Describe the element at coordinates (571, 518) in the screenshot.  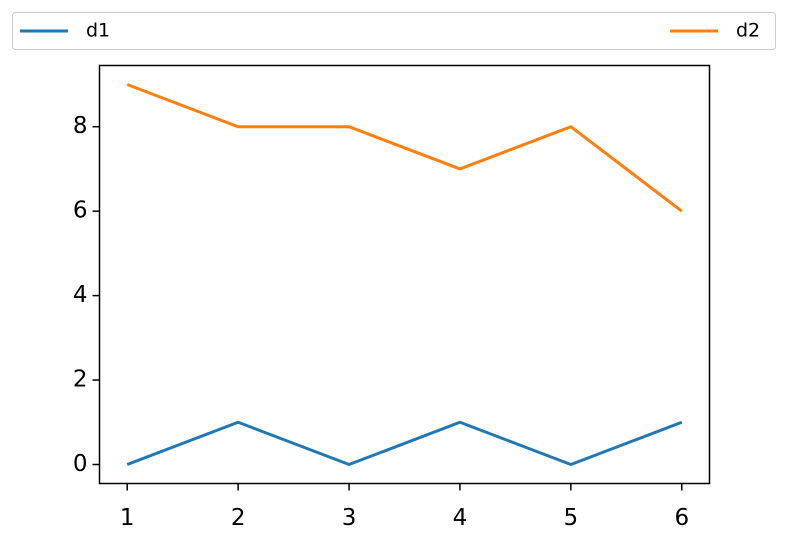
I see `x-tick-label: 5` at that location.